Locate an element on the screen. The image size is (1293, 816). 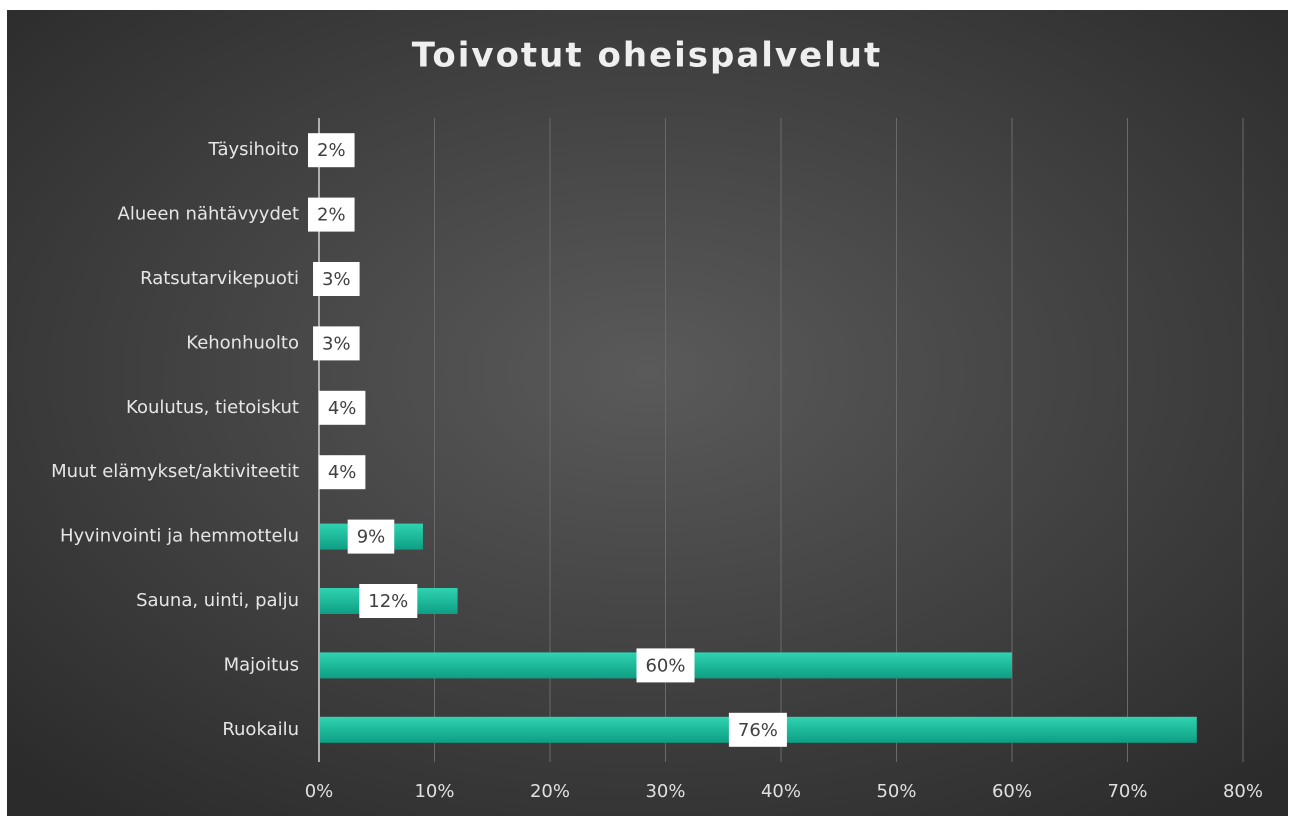
y-tick-label: Hyvinvointi ja hemmottelu is located at coordinates (179, 536).